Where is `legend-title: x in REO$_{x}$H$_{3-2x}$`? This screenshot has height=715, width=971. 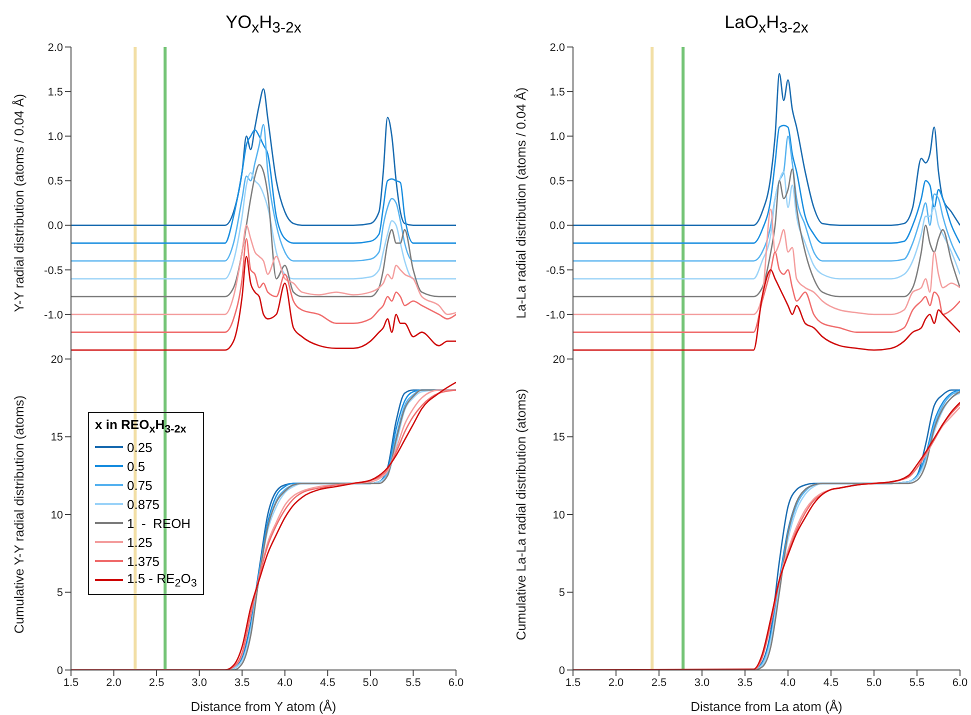
legend-title: x in REO$_{x}$H$_{3-2x}$ is located at coordinates (141, 426).